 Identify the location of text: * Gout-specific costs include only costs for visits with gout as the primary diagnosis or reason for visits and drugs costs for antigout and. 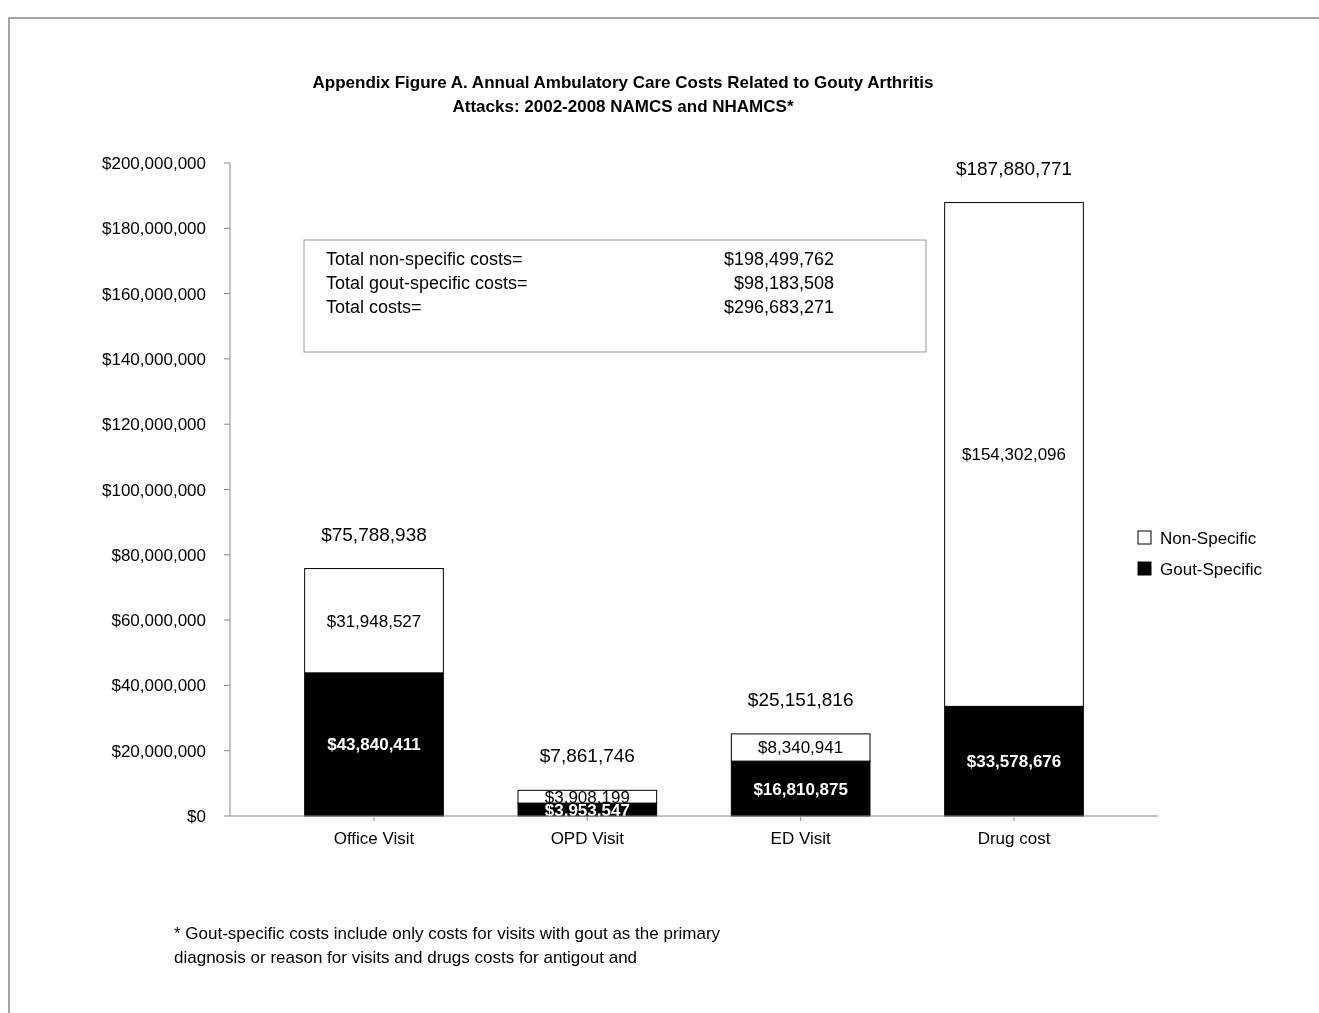
(447, 945).